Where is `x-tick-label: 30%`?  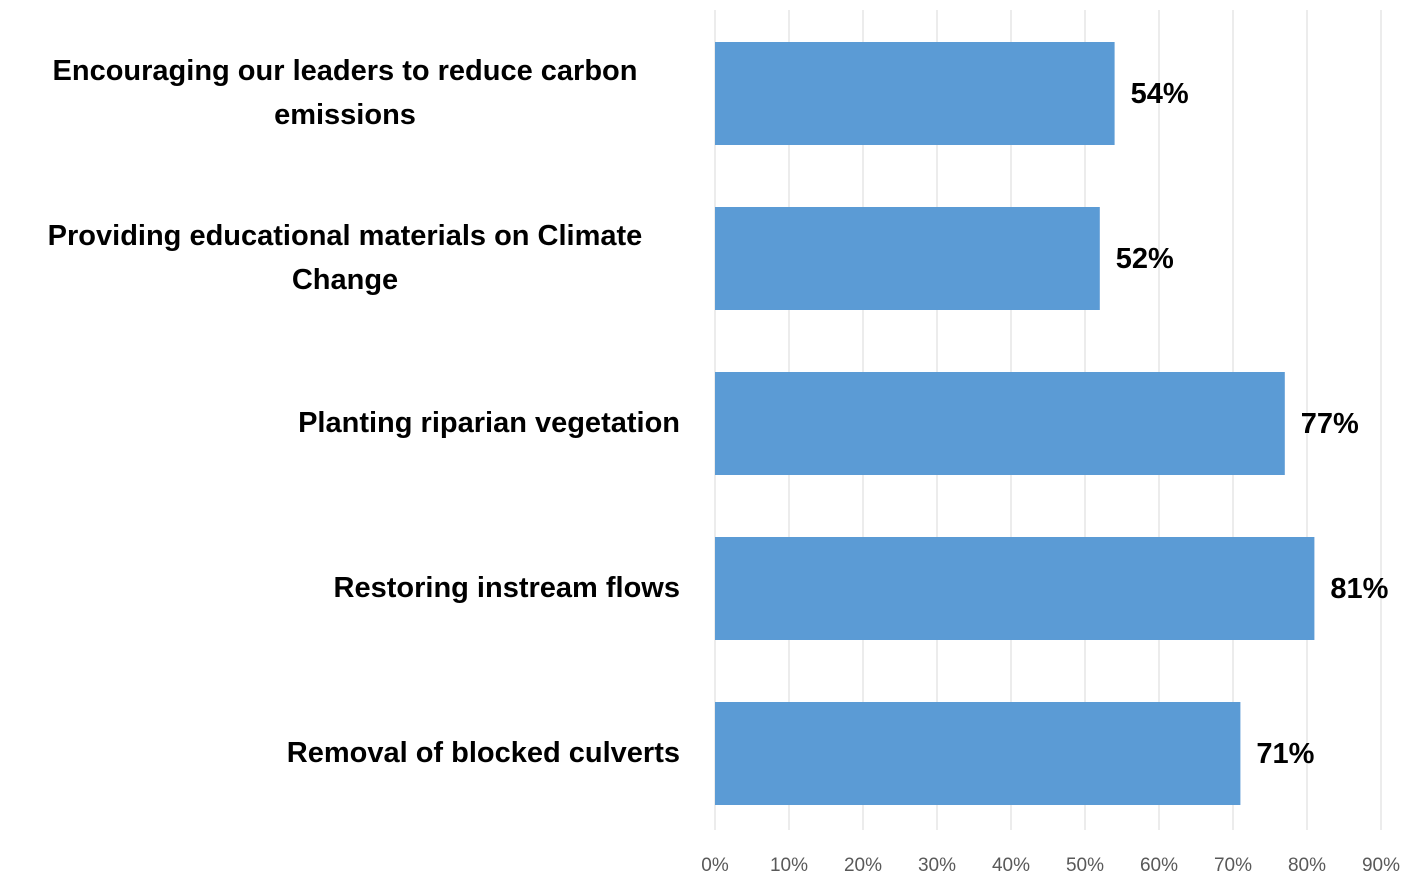 x-tick-label: 30% is located at coordinates (937, 865).